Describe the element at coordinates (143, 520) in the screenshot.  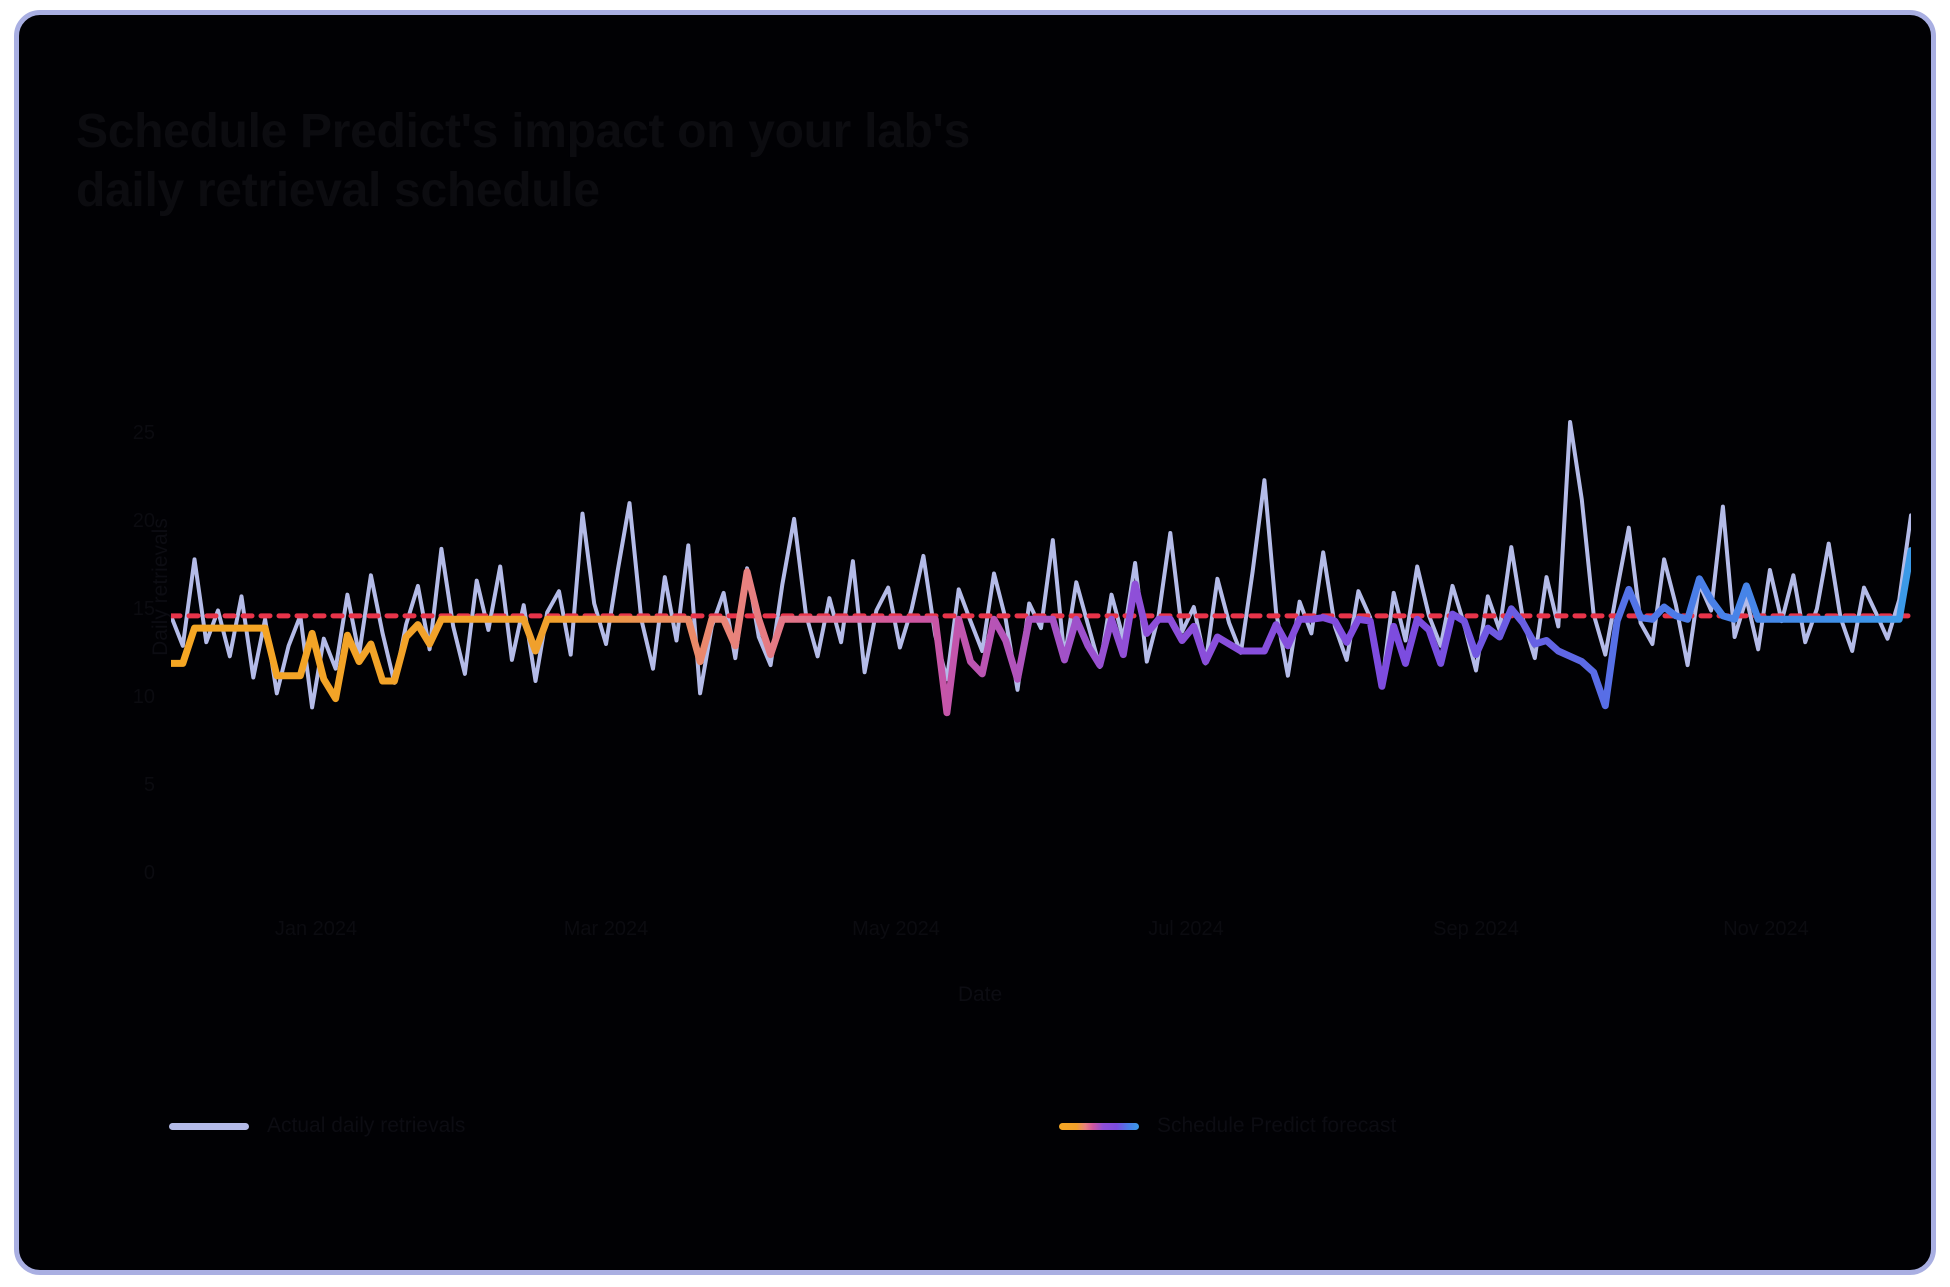
I see `y-tick-label: 20` at that location.